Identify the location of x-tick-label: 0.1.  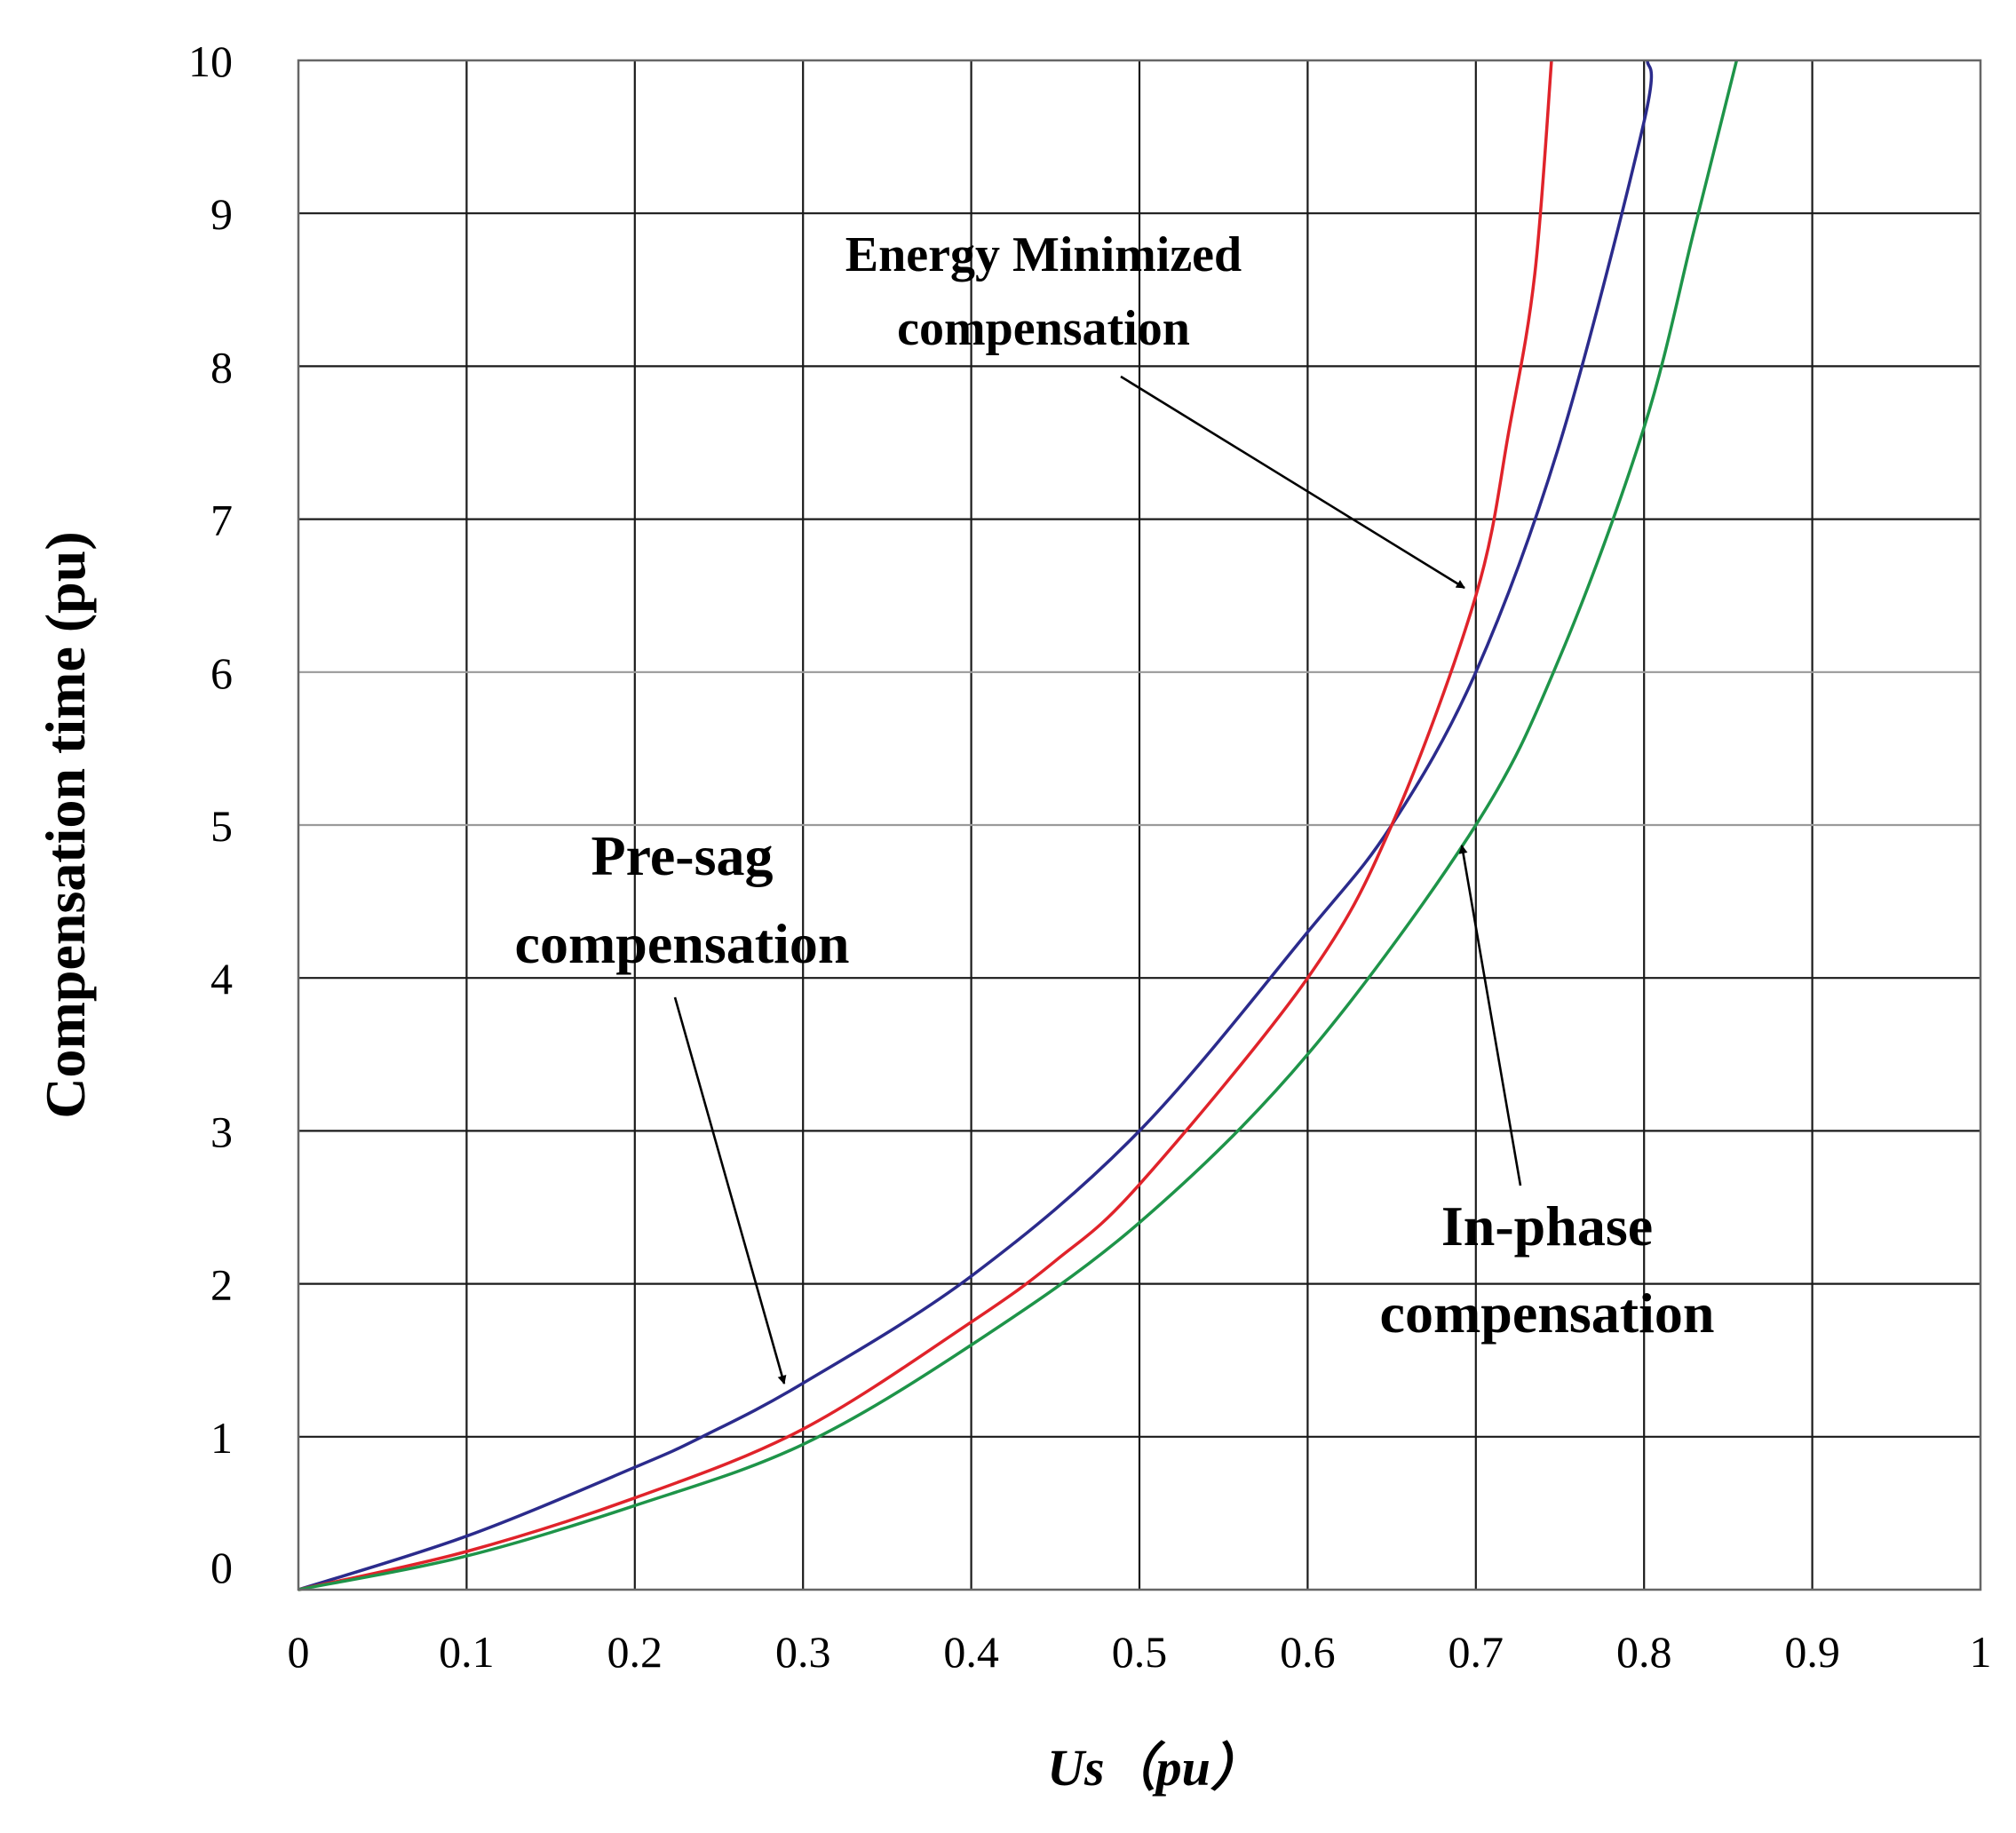
(467, 1652).